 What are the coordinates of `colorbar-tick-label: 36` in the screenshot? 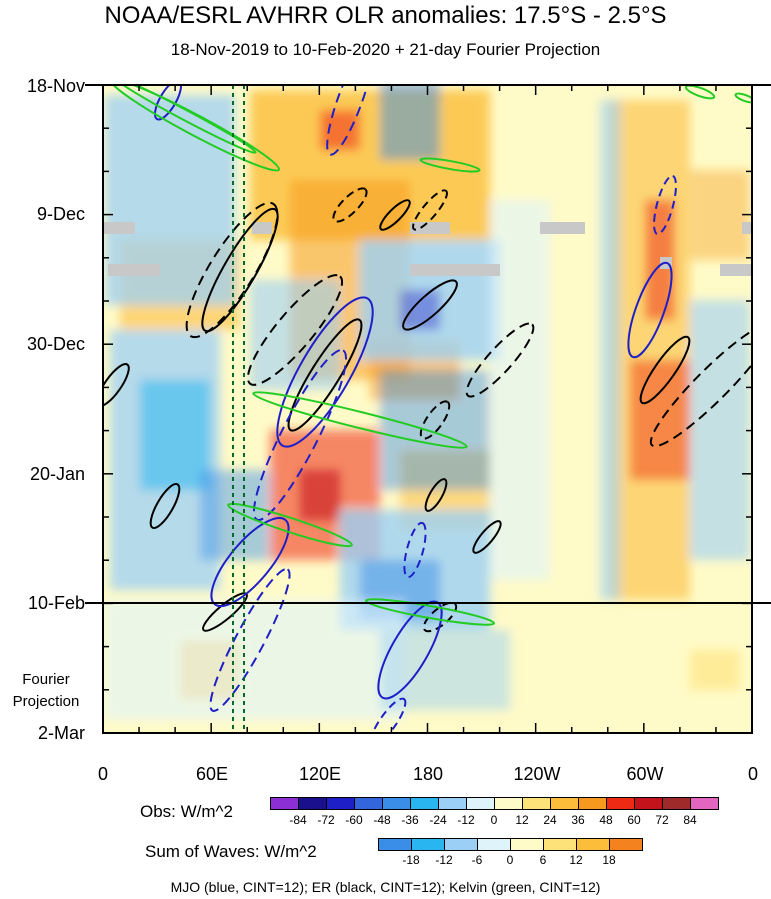 It's located at (578, 820).